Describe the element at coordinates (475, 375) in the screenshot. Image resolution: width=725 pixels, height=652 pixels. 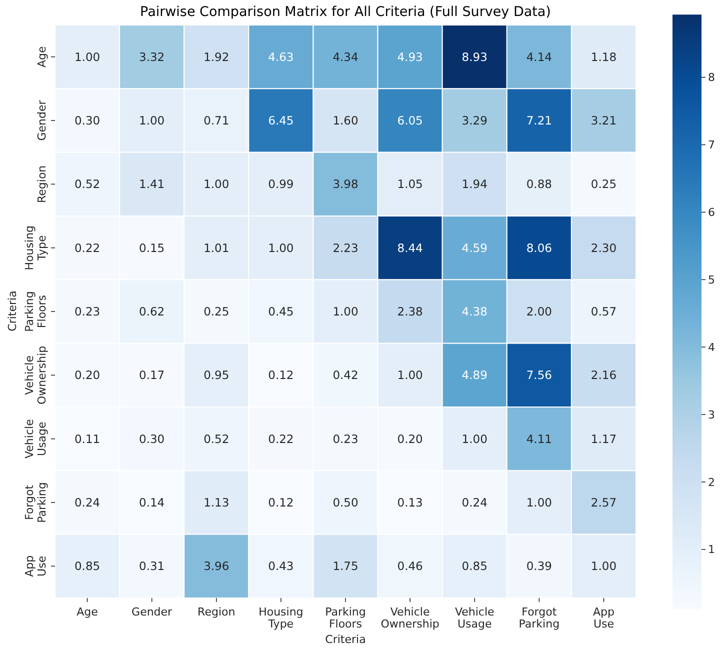
I see `data-label: 4.89` at that location.